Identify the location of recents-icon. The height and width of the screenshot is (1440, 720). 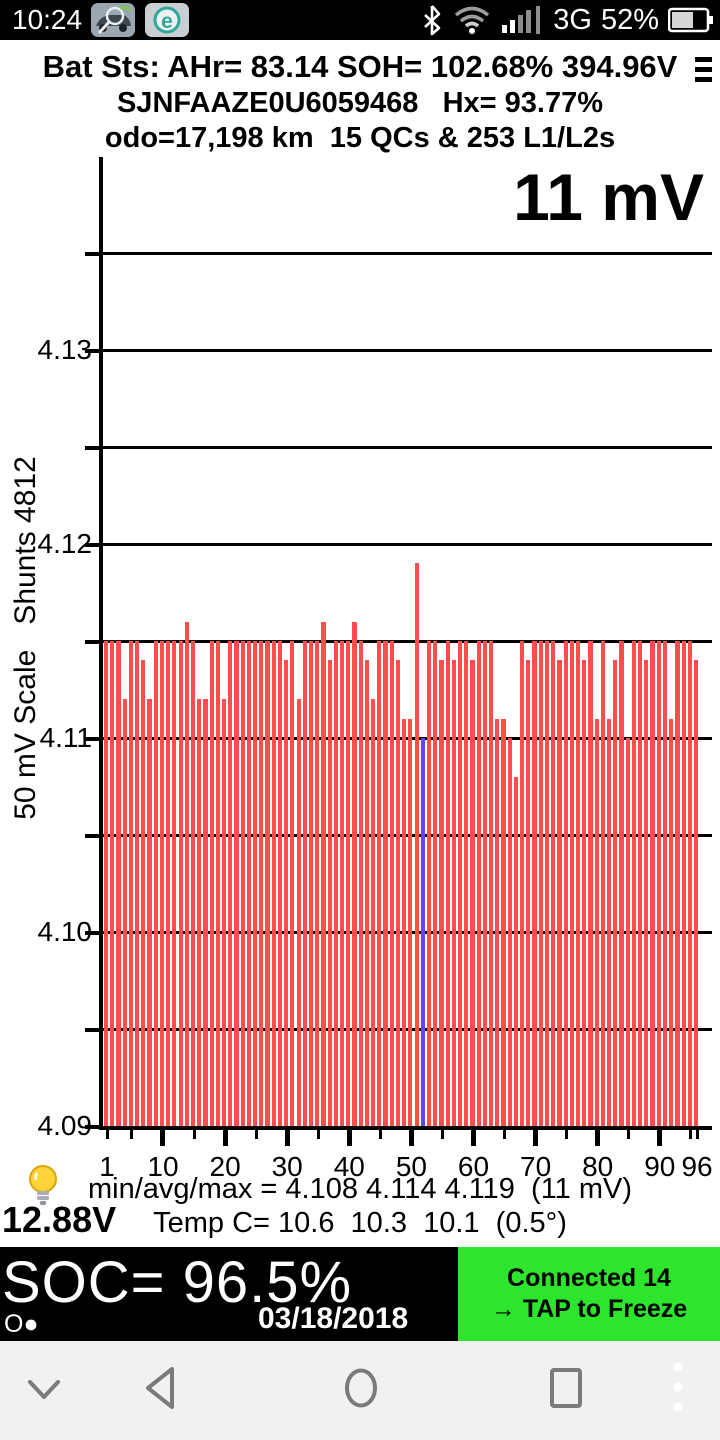
(566, 1388).